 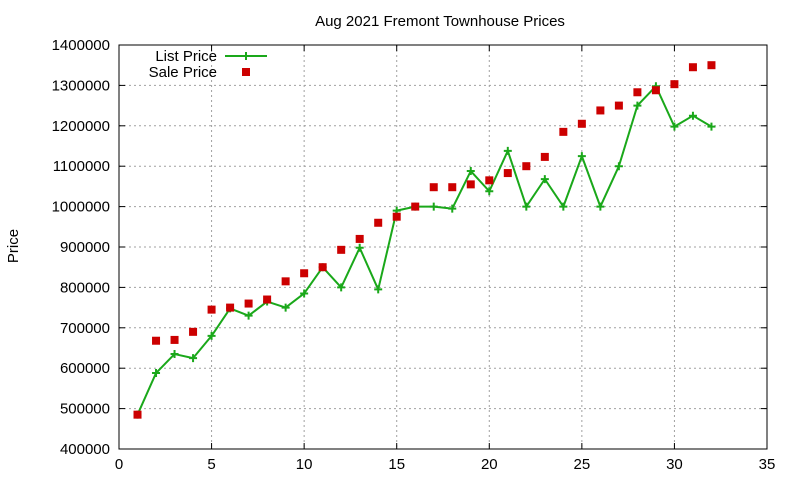 I want to click on y-tick-label: 1300000, so click(x=81, y=85).